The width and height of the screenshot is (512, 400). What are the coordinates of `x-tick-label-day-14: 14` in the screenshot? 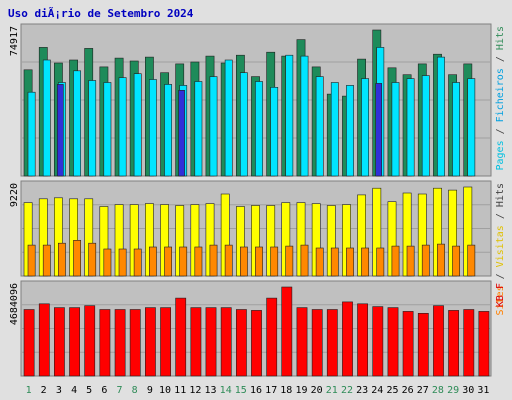 It's located at (226, 390).